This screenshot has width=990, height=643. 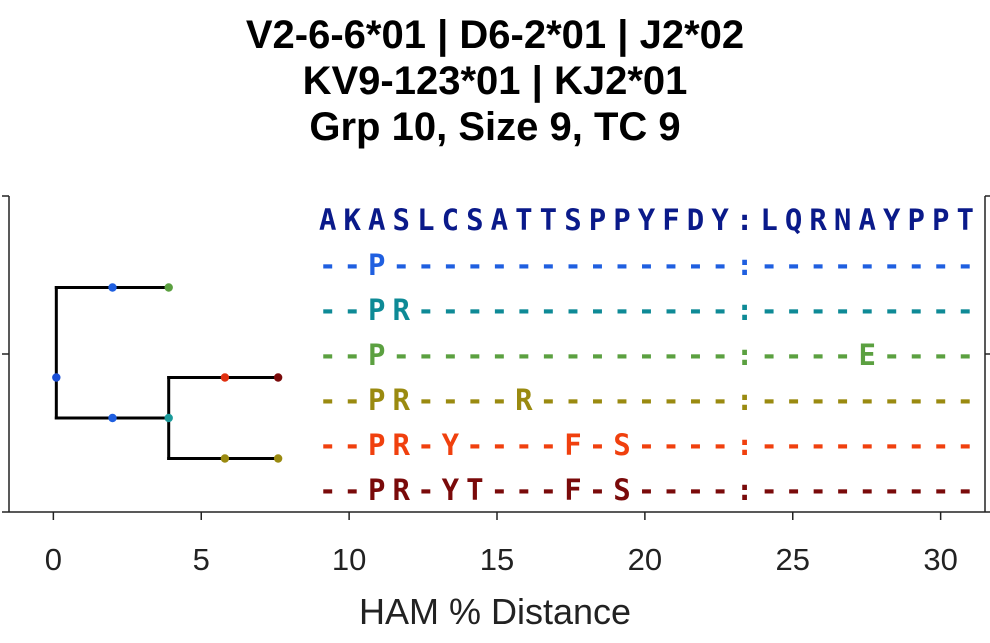 I want to click on x-tick-label: 20, so click(x=645, y=559).